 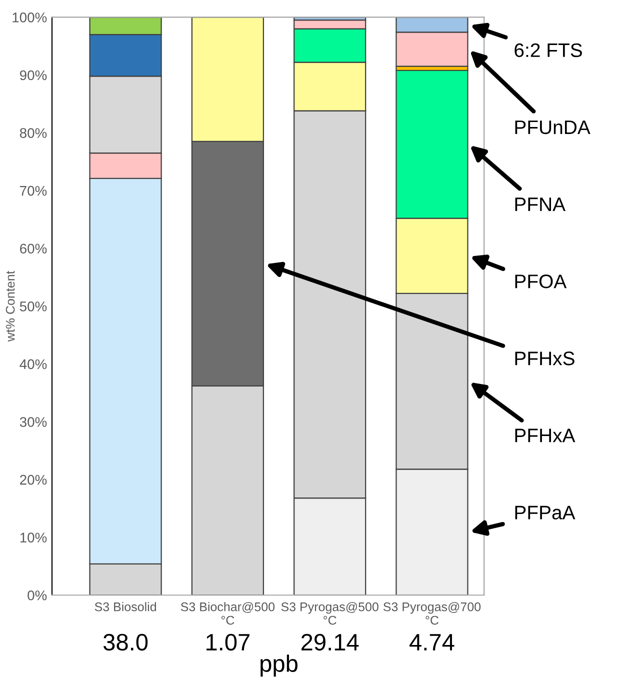 What do you see at coordinates (37, 595) in the screenshot?
I see `y-tick-label: 0%` at bounding box center [37, 595].